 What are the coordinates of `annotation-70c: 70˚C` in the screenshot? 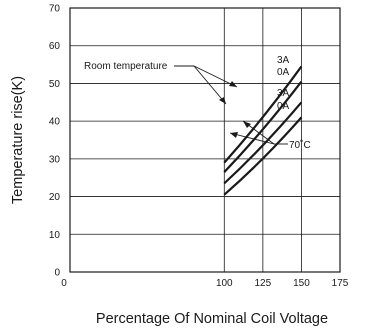 It's located at (300, 145).